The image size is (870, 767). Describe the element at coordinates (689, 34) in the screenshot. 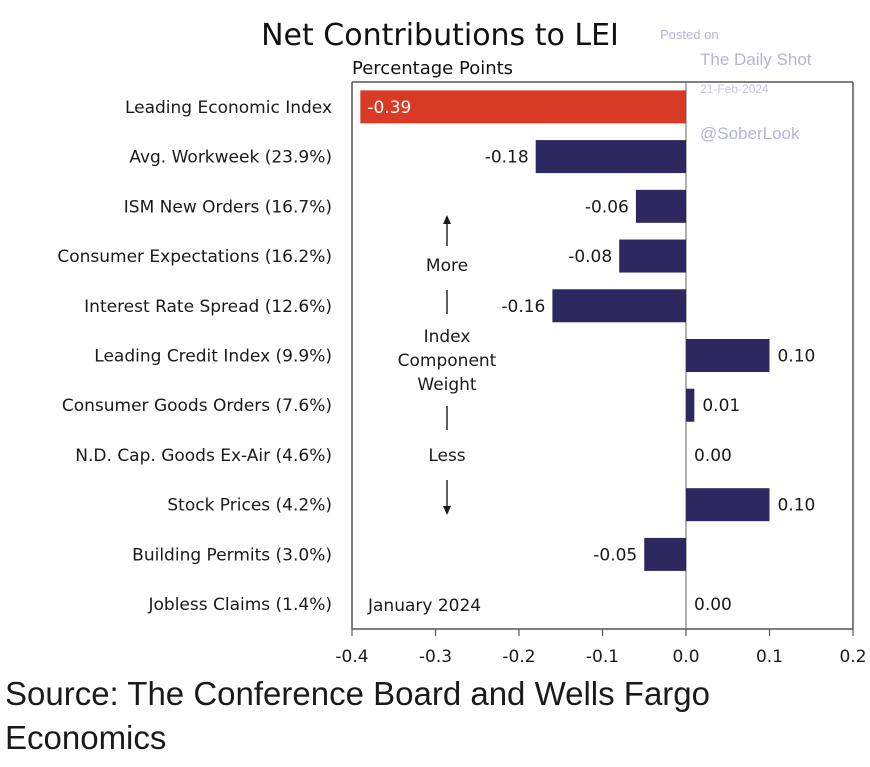

I see `watermark-posted-on: Posted on` at that location.